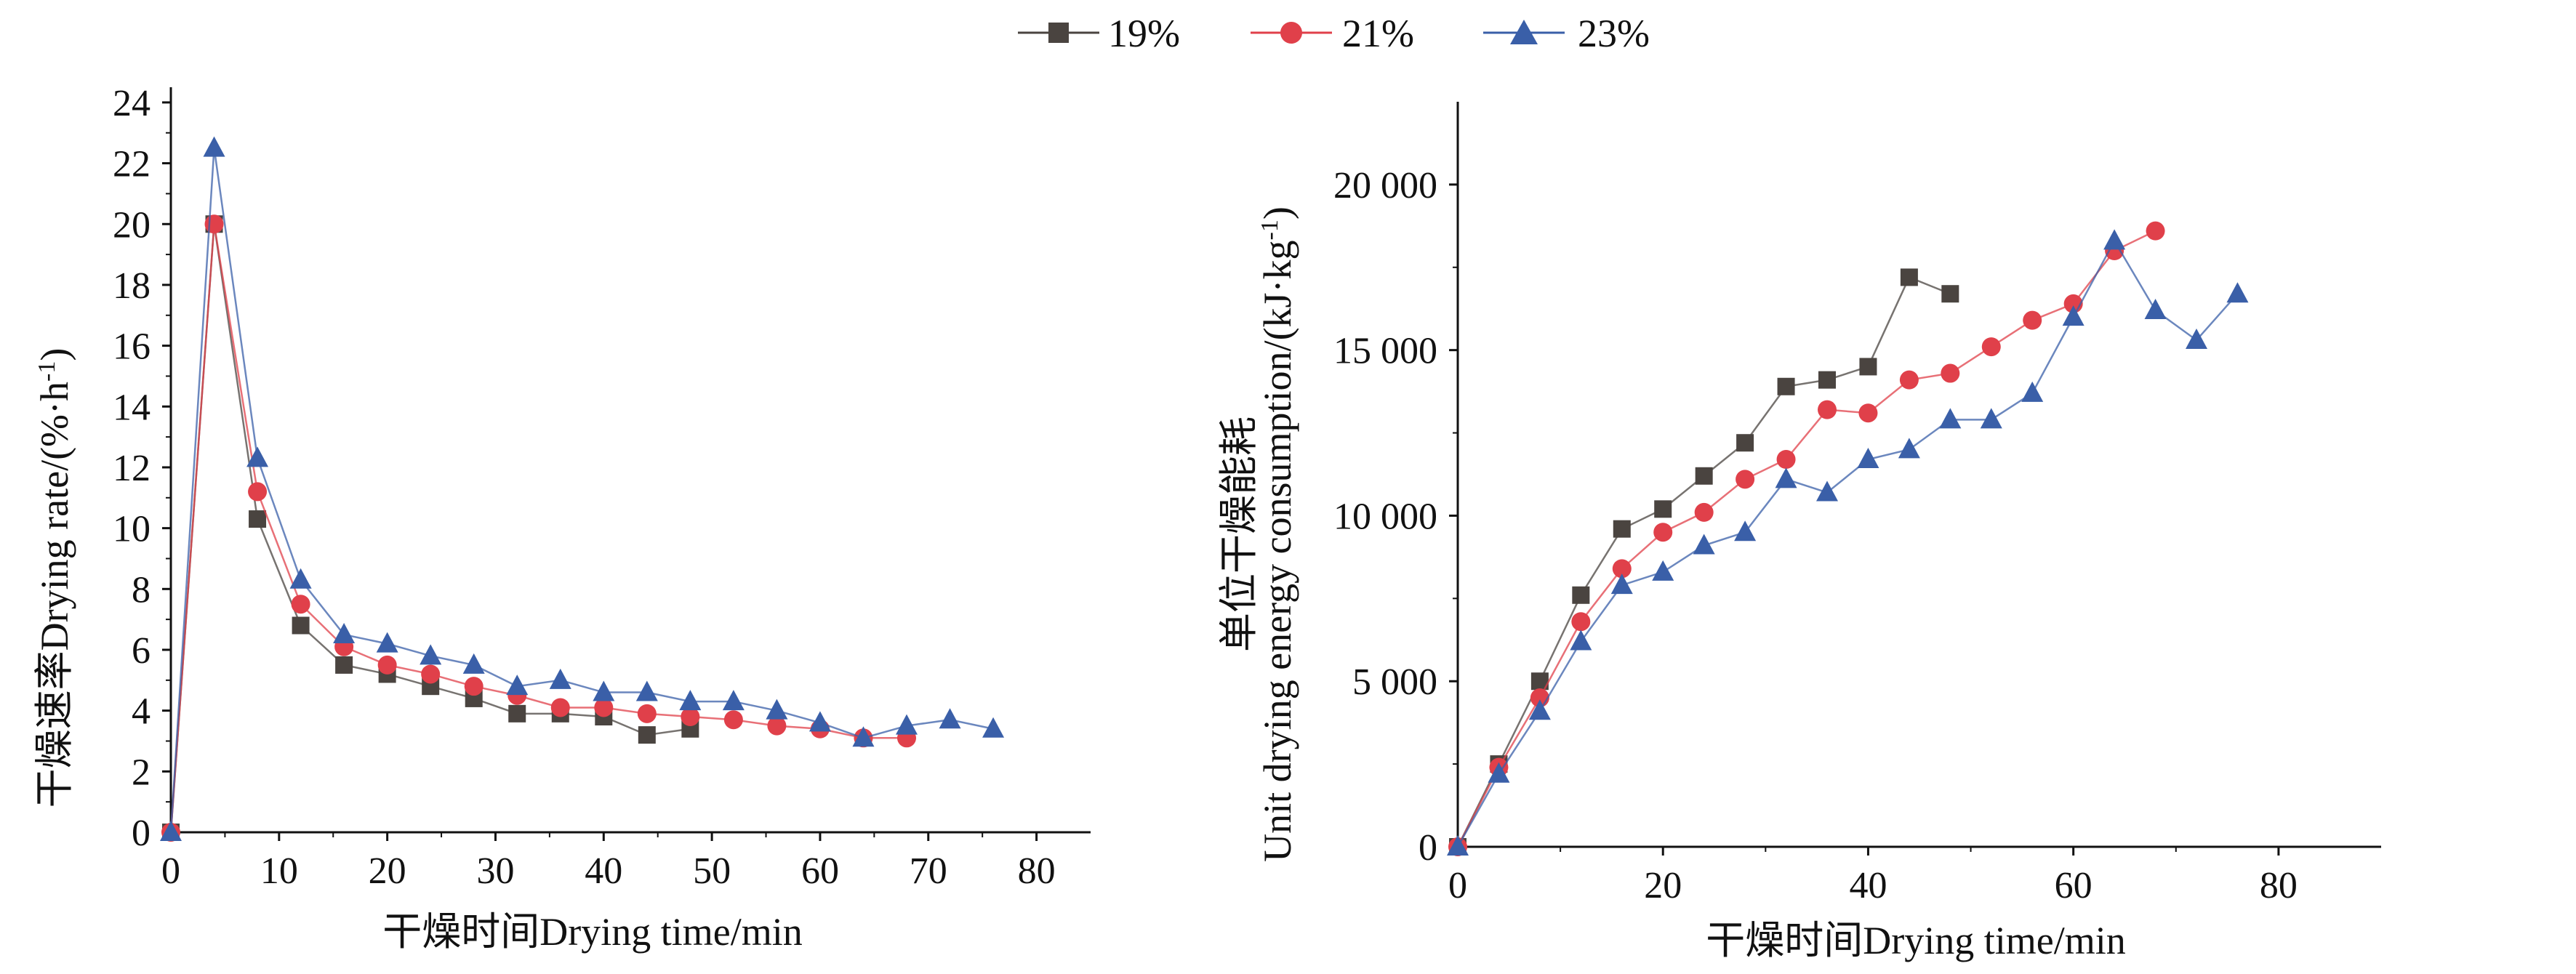  Describe the element at coordinates (1334, 34) in the screenshot. I see `legend: 19% 21% 23%` at that location.